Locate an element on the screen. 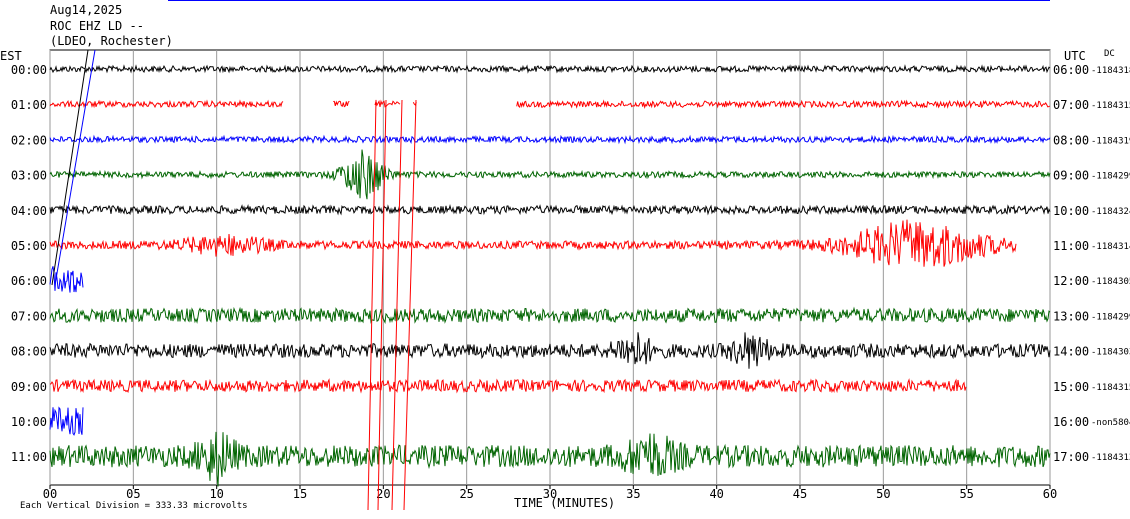 This screenshot has width=1130, height=519. utc-time-label: 11:00 is located at coordinates (1071, 246).